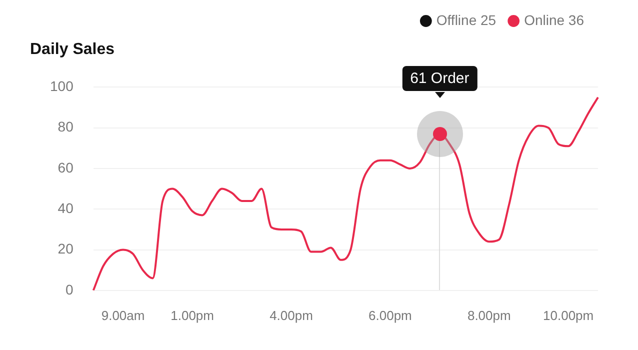 Image resolution: width=638 pixels, height=350 pixels. Describe the element at coordinates (66, 248) in the screenshot. I see `y-tick-label: 20` at that location.